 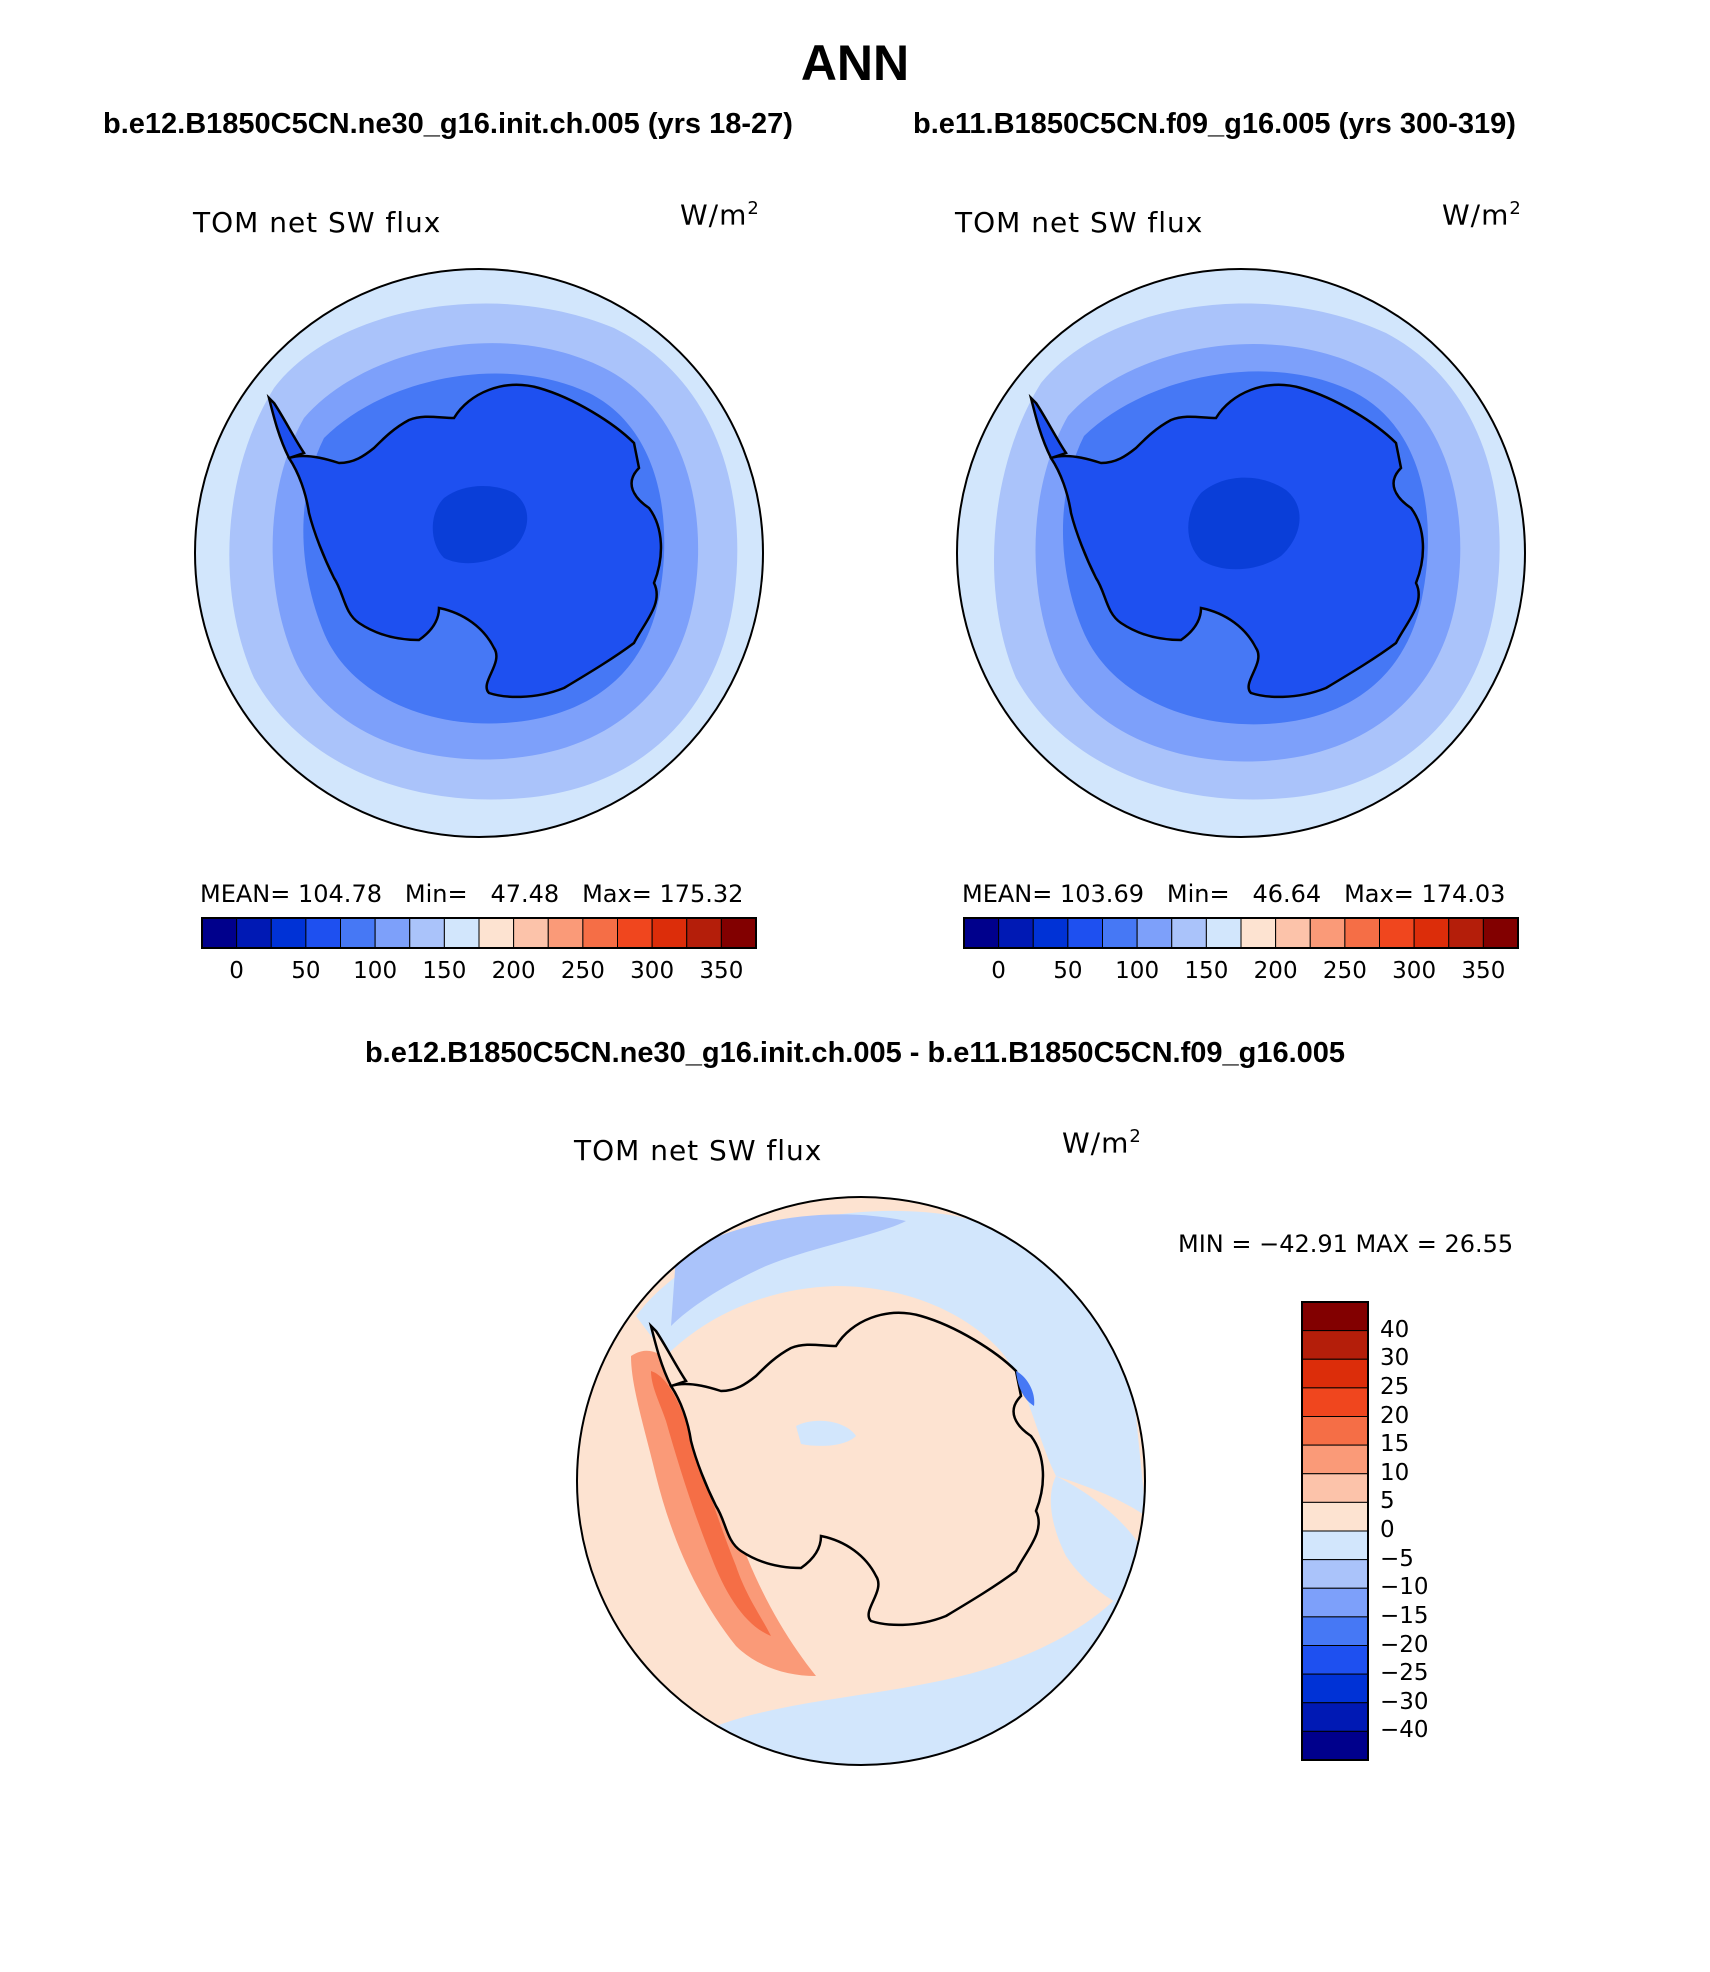 What do you see at coordinates (317, 222) in the screenshot?
I see `test-variable-label: TOM net SW flux` at bounding box center [317, 222].